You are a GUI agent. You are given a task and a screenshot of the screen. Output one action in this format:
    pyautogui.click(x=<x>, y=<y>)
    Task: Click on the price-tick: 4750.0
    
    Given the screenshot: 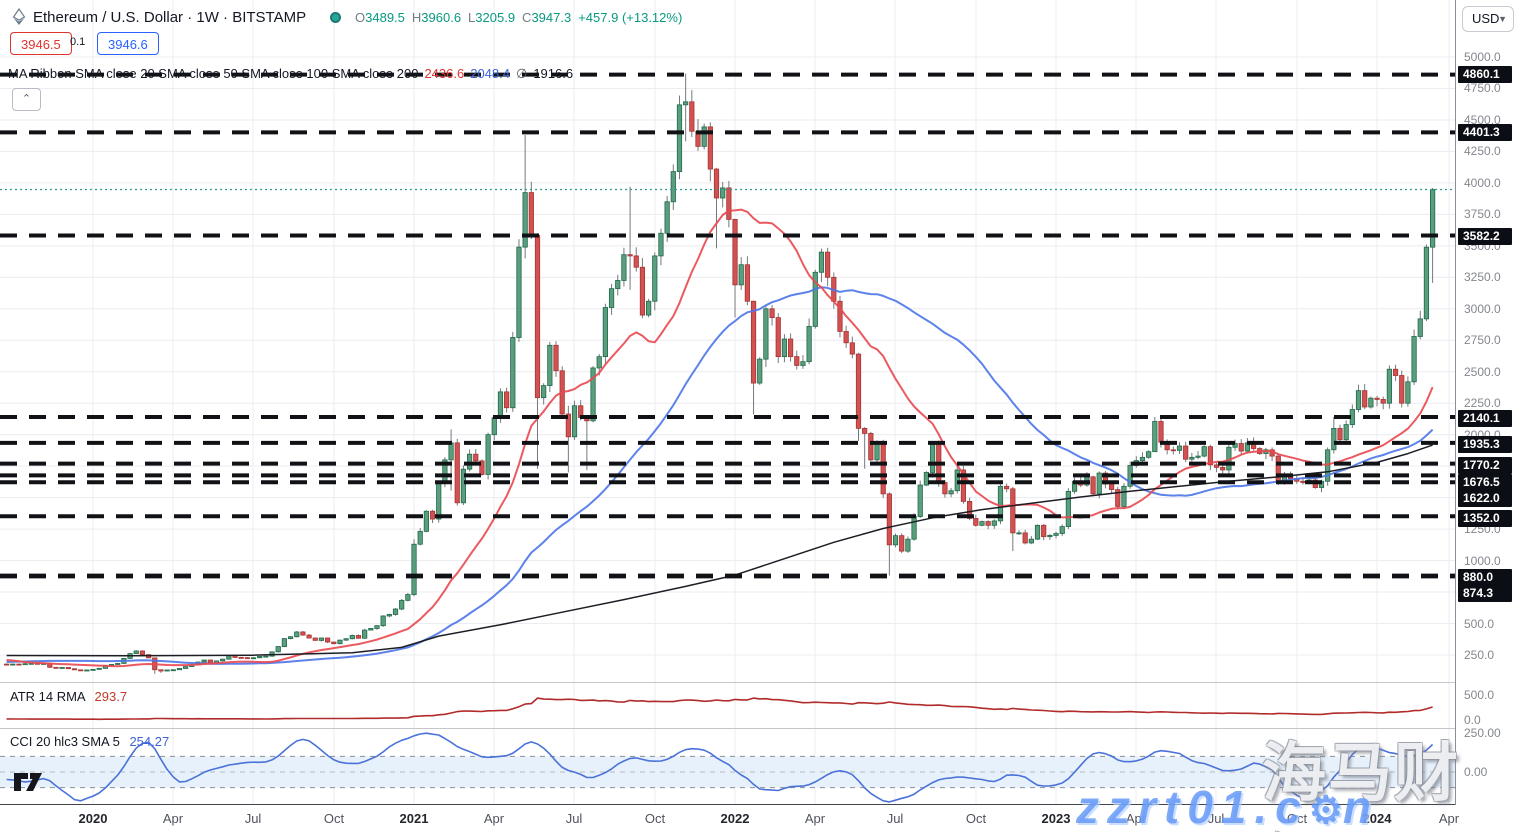 What is the action you would take?
    pyautogui.click(x=1482, y=88)
    